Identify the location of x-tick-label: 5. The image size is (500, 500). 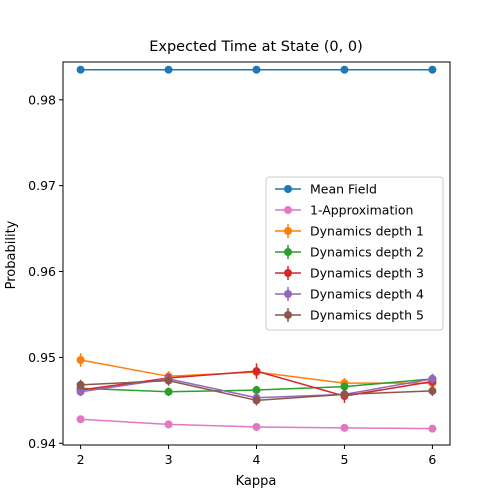
(344, 459).